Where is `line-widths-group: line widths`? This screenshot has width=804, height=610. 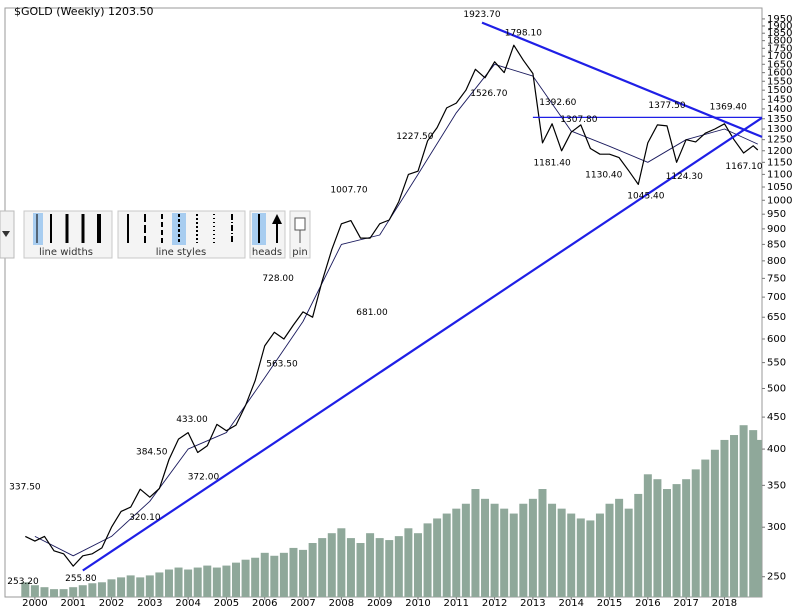
line-widths-group: line widths is located at coordinates (68, 234).